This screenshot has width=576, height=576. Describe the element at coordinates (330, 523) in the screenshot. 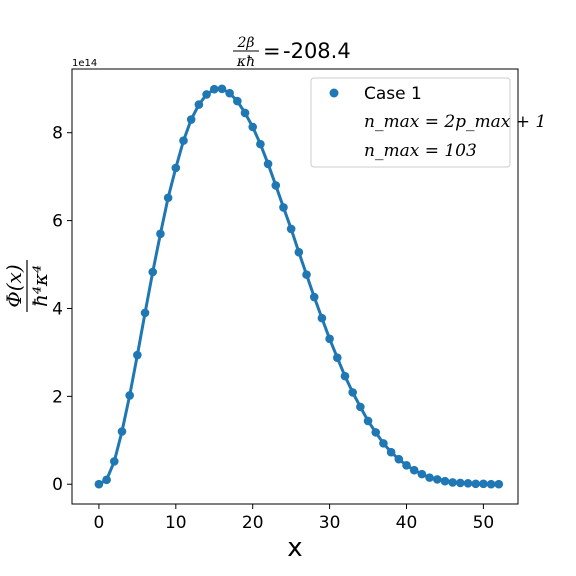

I see `x-tick-label: 30` at that location.